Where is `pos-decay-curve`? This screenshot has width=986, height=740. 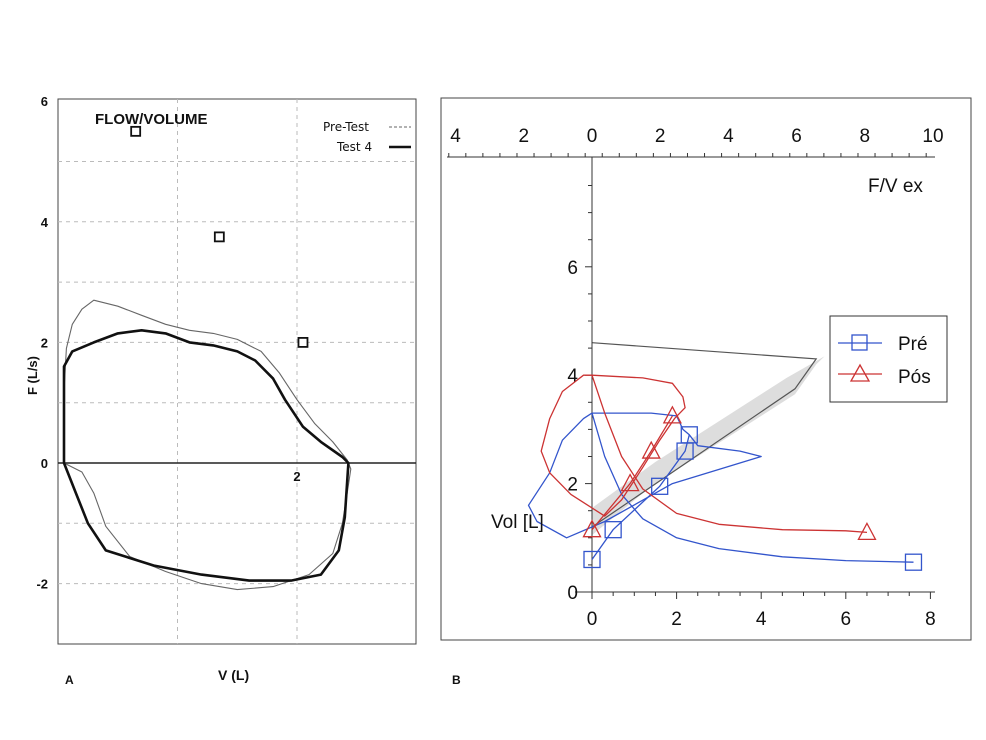 pos-decay-curve is located at coordinates (729, 454).